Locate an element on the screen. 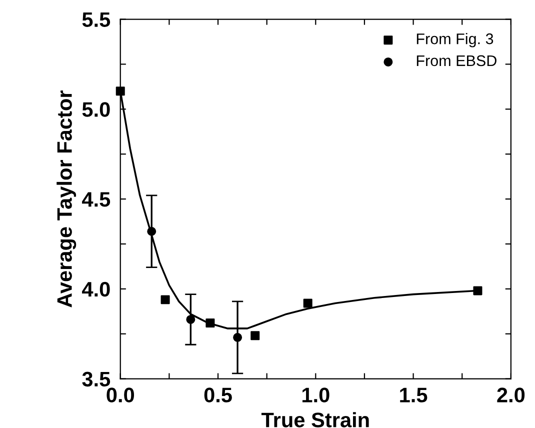  x-tick-label: 1.0 is located at coordinates (316, 395).